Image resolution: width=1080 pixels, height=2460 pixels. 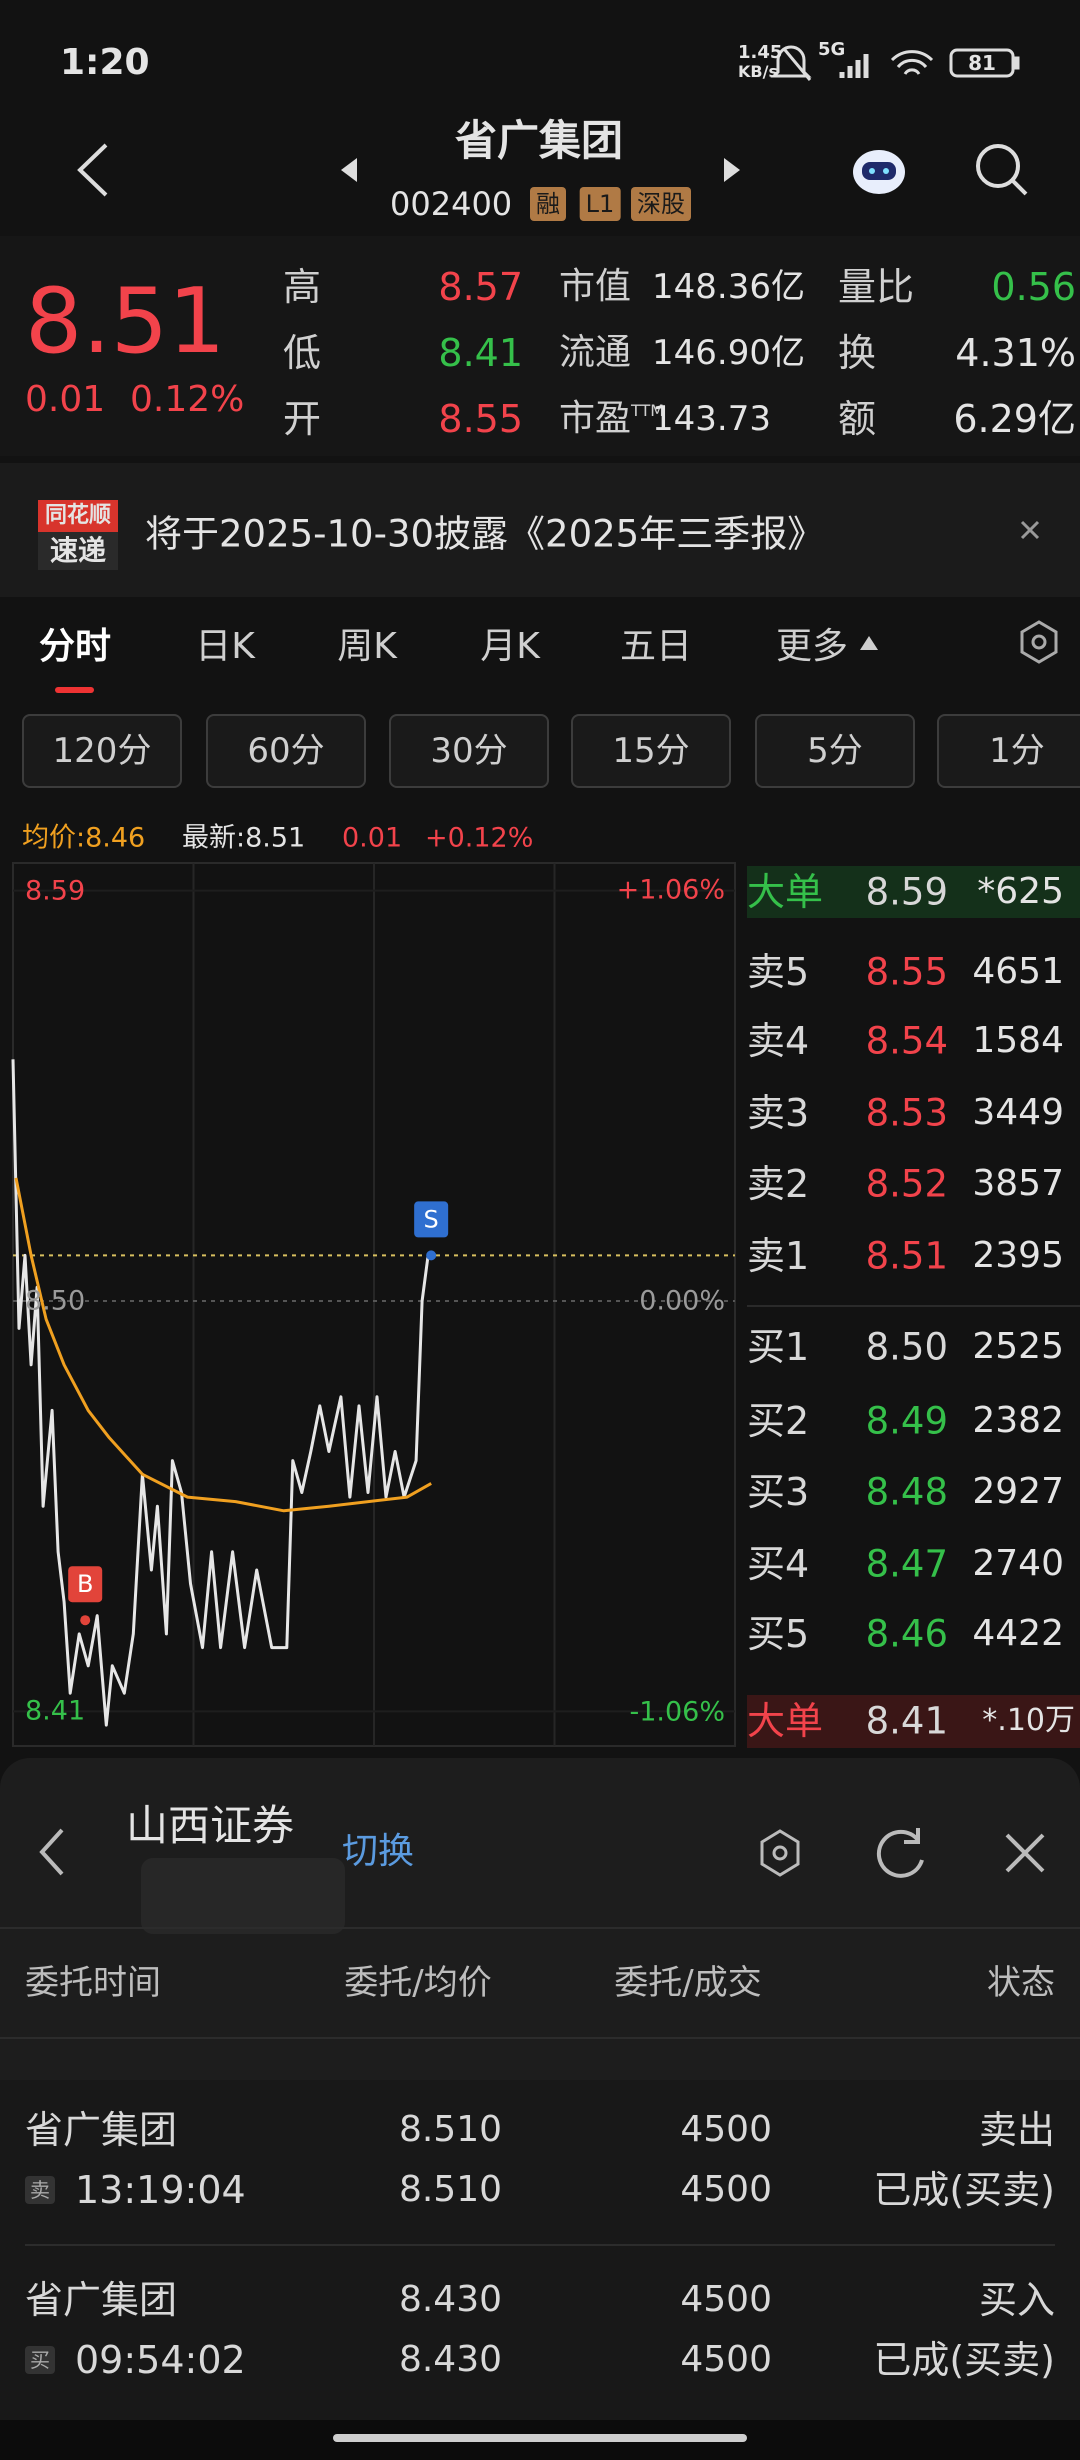 What do you see at coordinates (1017, 751) in the screenshot?
I see `interval-label: 1分` at bounding box center [1017, 751].